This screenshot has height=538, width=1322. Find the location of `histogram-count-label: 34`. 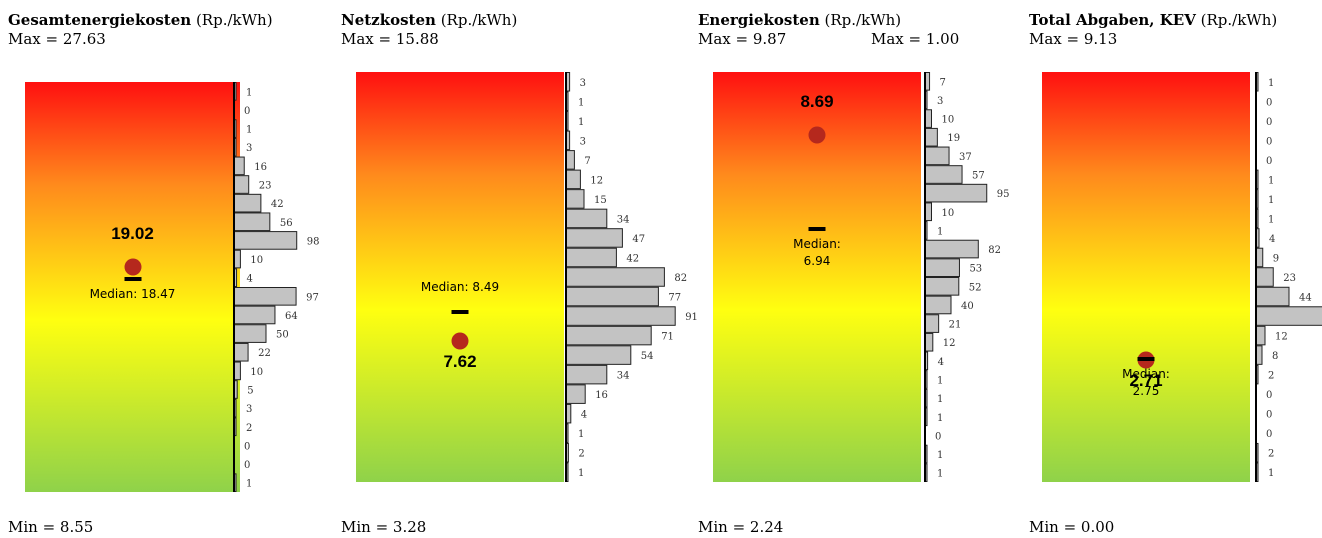

histogram-count-label: 34 is located at coordinates (623, 219).